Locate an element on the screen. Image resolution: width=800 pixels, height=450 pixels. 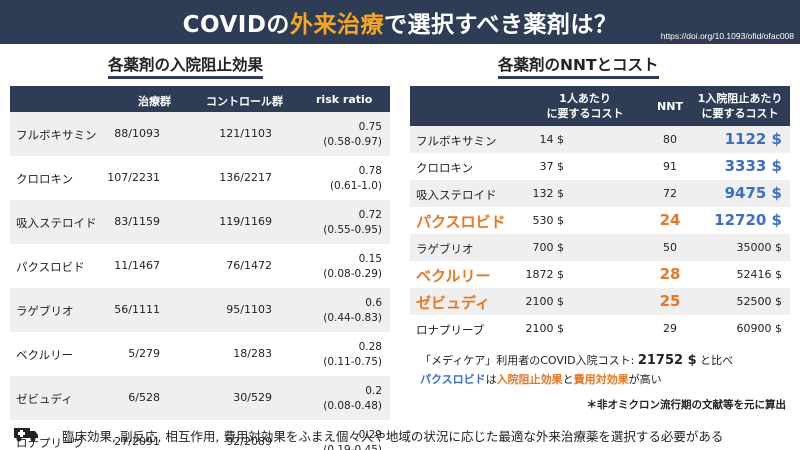
treatment-count: 56/1111 is located at coordinates (137, 309).